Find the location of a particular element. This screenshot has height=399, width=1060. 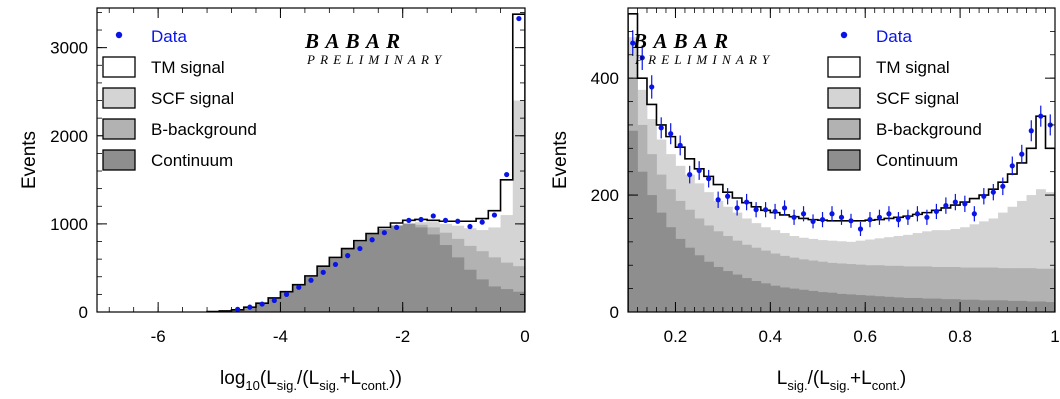

x-axis-label-part: L is located at coordinates (782, 378).